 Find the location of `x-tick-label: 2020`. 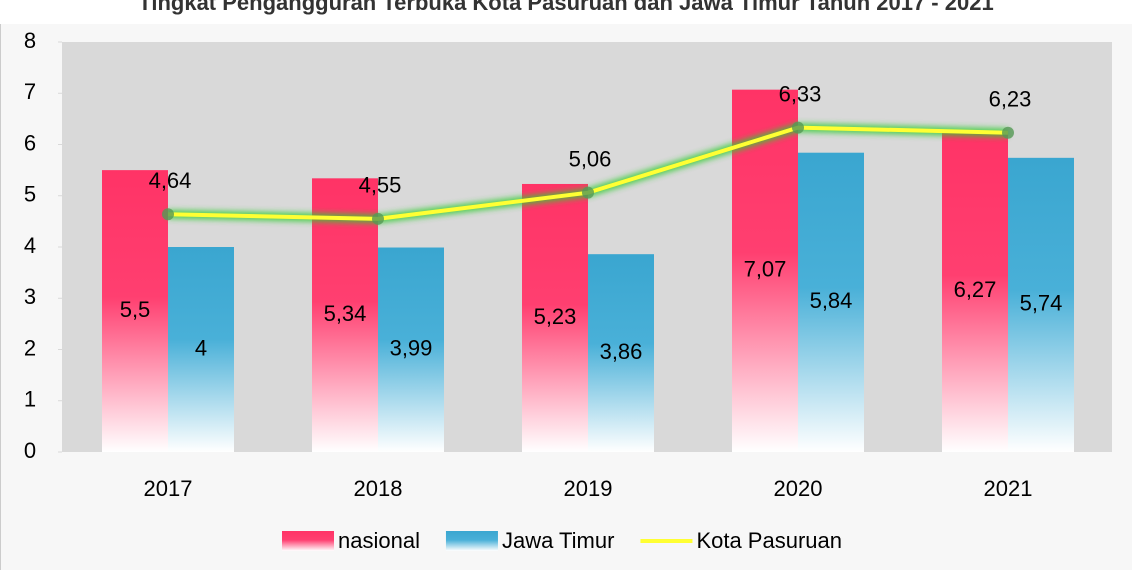

x-tick-label: 2020 is located at coordinates (798, 488).